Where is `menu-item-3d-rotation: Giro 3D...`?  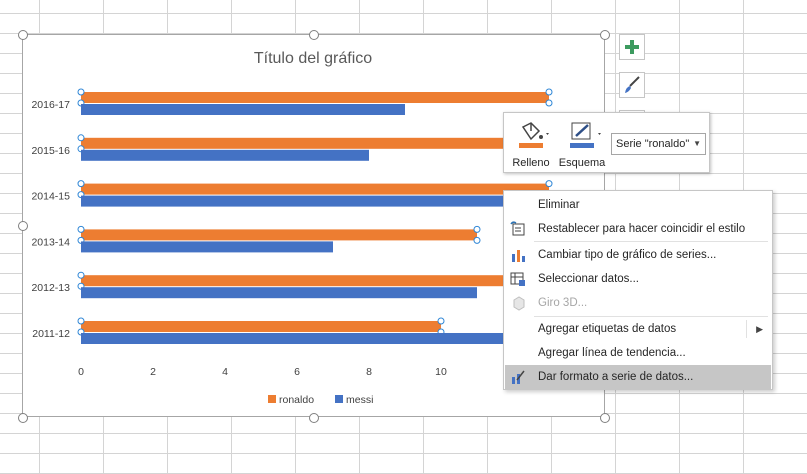
menu-item-3d-rotation: Giro 3D... is located at coordinates (638, 303).